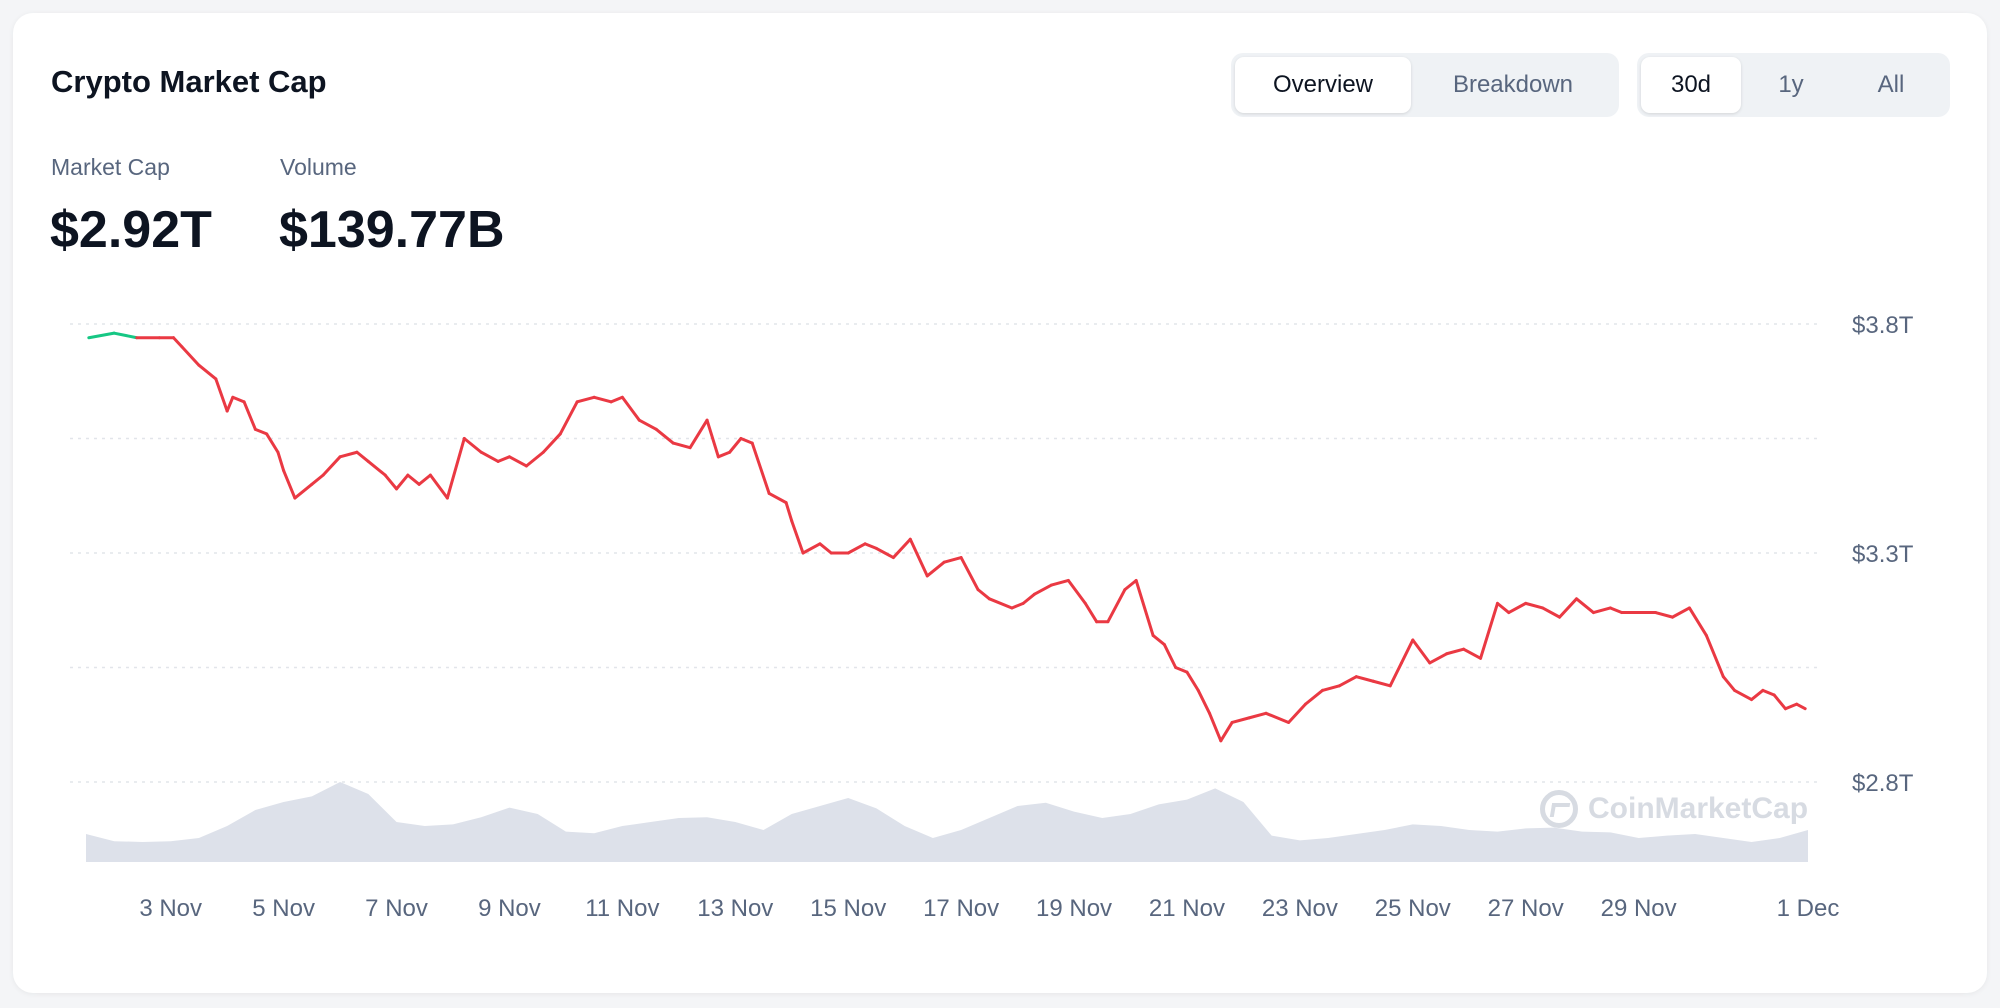 The width and height of the screenshot is (2000, 1008). I want to click on x-tick-label: 27 Nov, so click(1526, 908).